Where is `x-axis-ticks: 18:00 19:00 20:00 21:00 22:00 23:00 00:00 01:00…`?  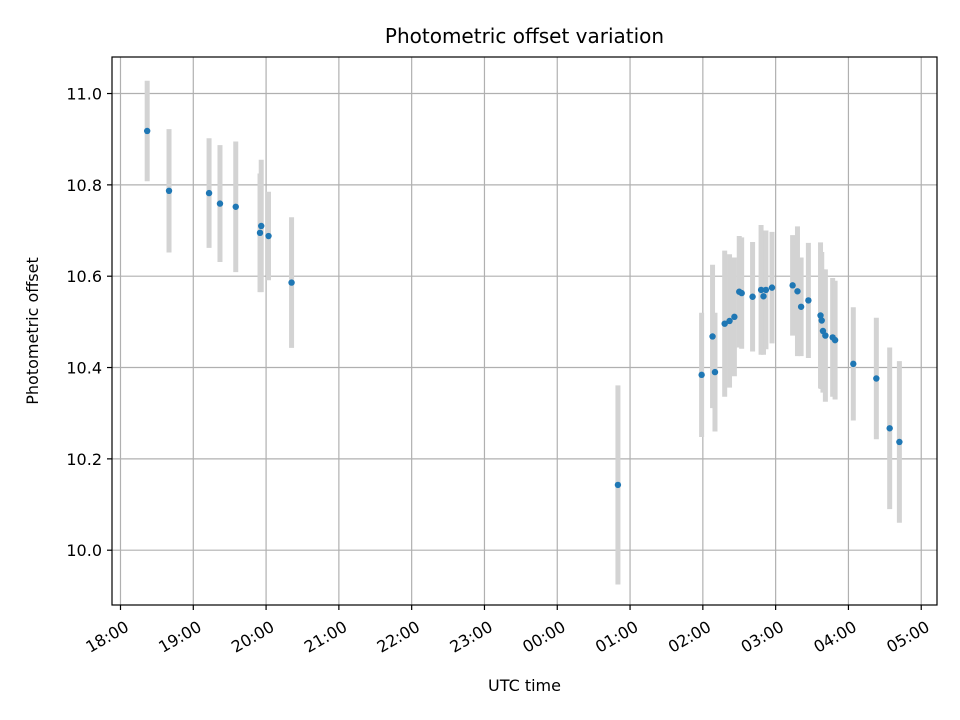
x-axis-ticks: 18:00 19:00 20:00 21:00 22:00 23:00 00:00 01:00… is located at coordinates (507, 631).